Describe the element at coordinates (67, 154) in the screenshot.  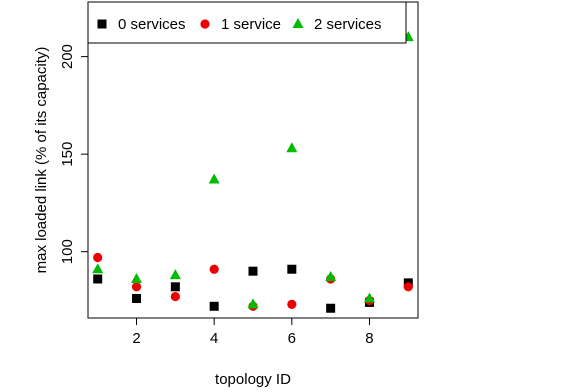
I see `y-tick-label: 150` at that location.